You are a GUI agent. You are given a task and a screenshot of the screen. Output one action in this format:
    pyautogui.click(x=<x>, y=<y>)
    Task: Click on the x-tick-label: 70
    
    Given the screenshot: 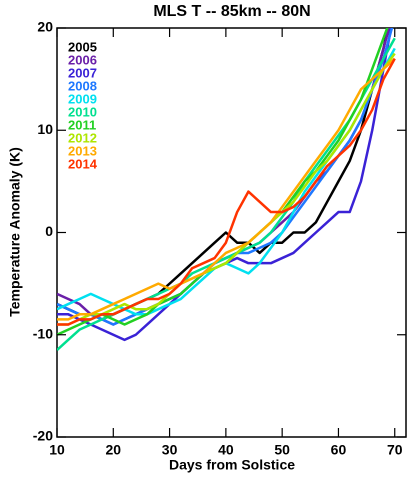 What is the action you would take?
    pyautogui.click(x=395, y=450)
    